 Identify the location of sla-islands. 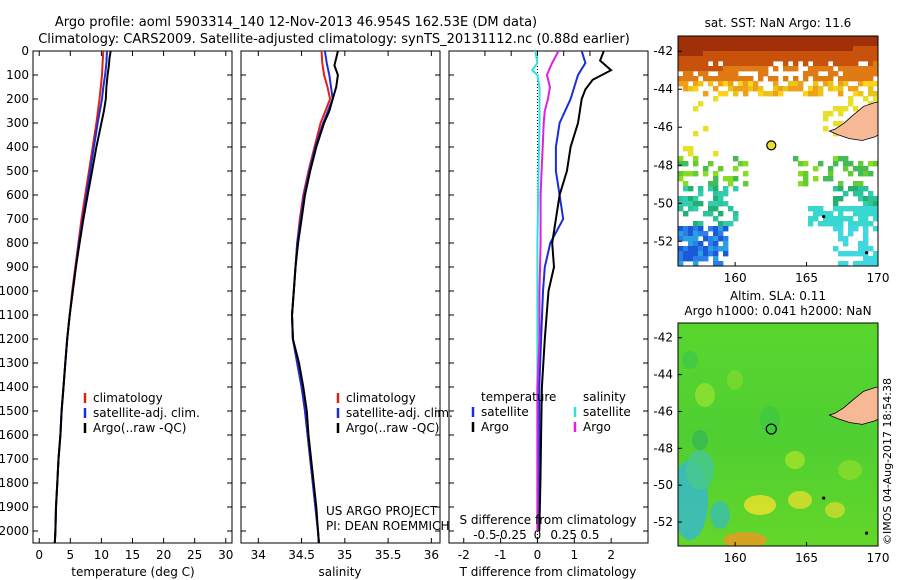
(845, 515).